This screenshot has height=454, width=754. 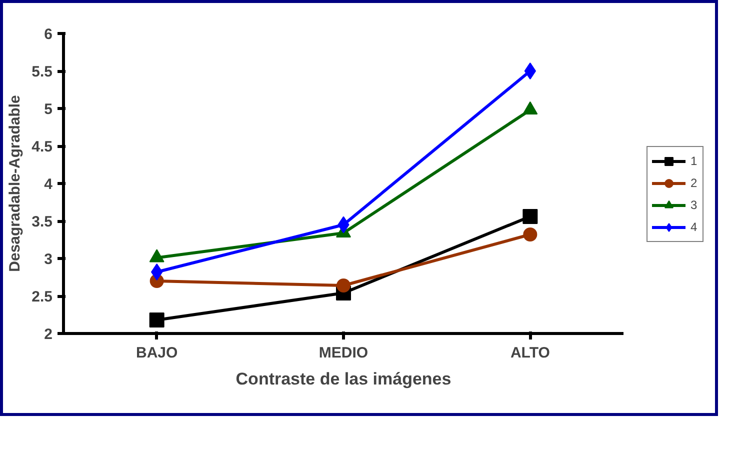 I want to click on y-tick-label: 2, so click(x=48, y=334).